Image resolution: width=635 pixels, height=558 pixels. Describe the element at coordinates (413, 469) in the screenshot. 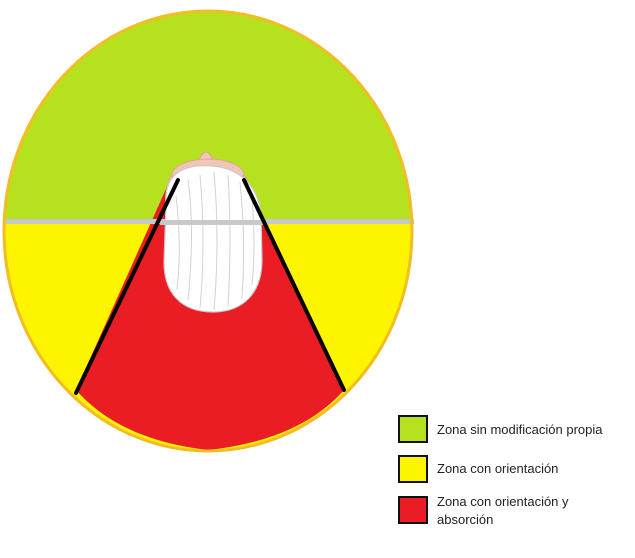

I see `legend-swatch-yellow` at that location.